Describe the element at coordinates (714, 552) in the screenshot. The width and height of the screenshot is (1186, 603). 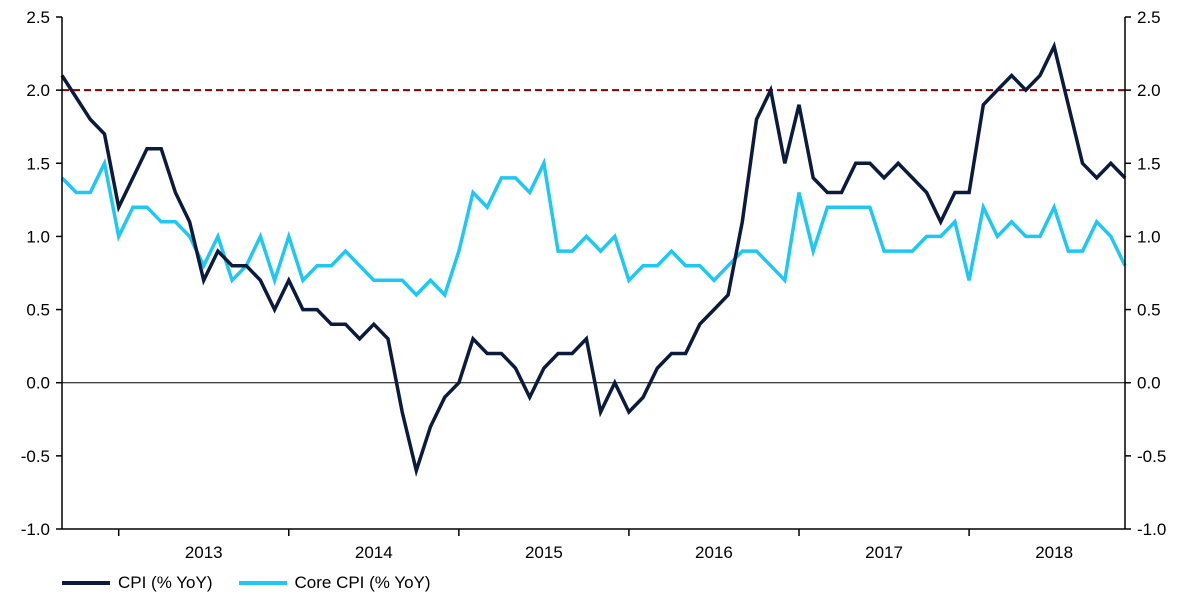
I see `x-tick-label: 2016` at that location.